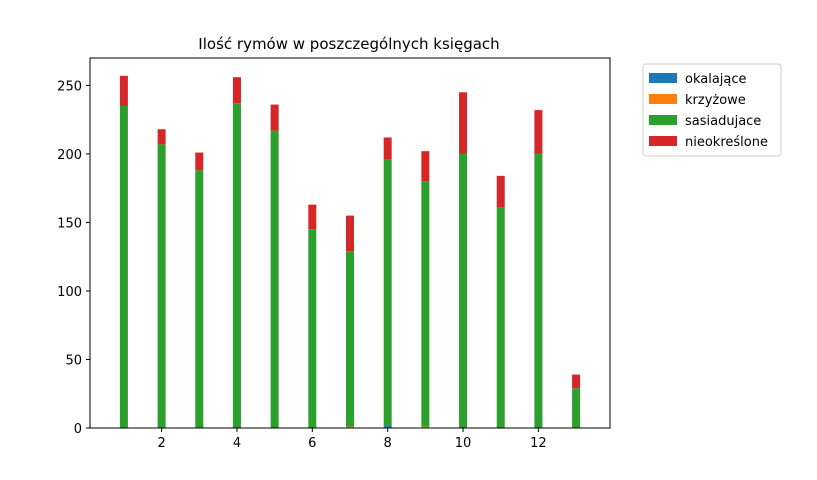 The width and height of the screenshot is (817, 480). I want to click on bar-nieokreślone-5, so click(274, 117).